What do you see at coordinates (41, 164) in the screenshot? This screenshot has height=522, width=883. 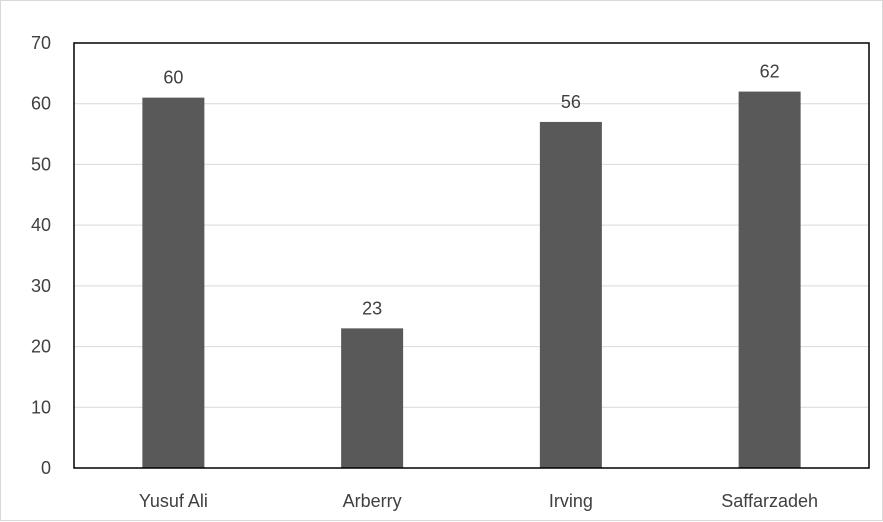 I see `y-tick-label: 50` at bounding box center [41, 164].